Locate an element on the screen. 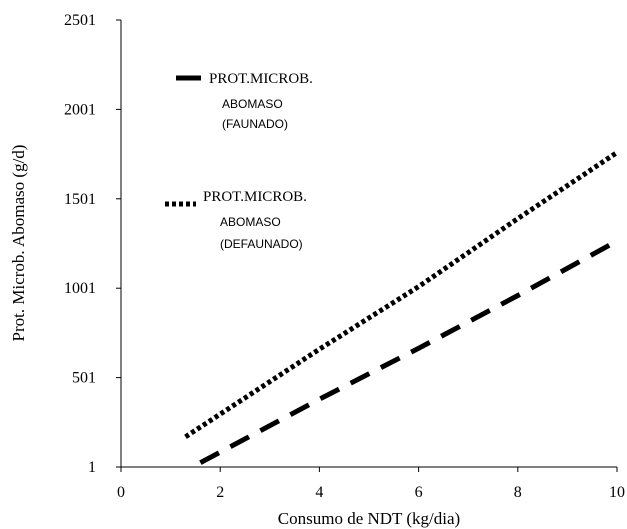  x-tick-label: 10 is located at coordinates (617, 492).